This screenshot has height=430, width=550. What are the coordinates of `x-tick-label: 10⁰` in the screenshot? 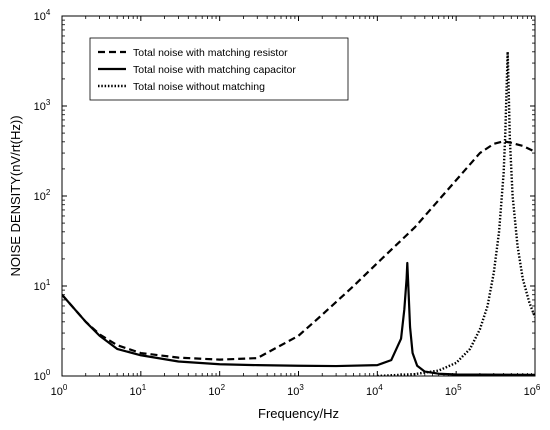 It's located at (59, 390).